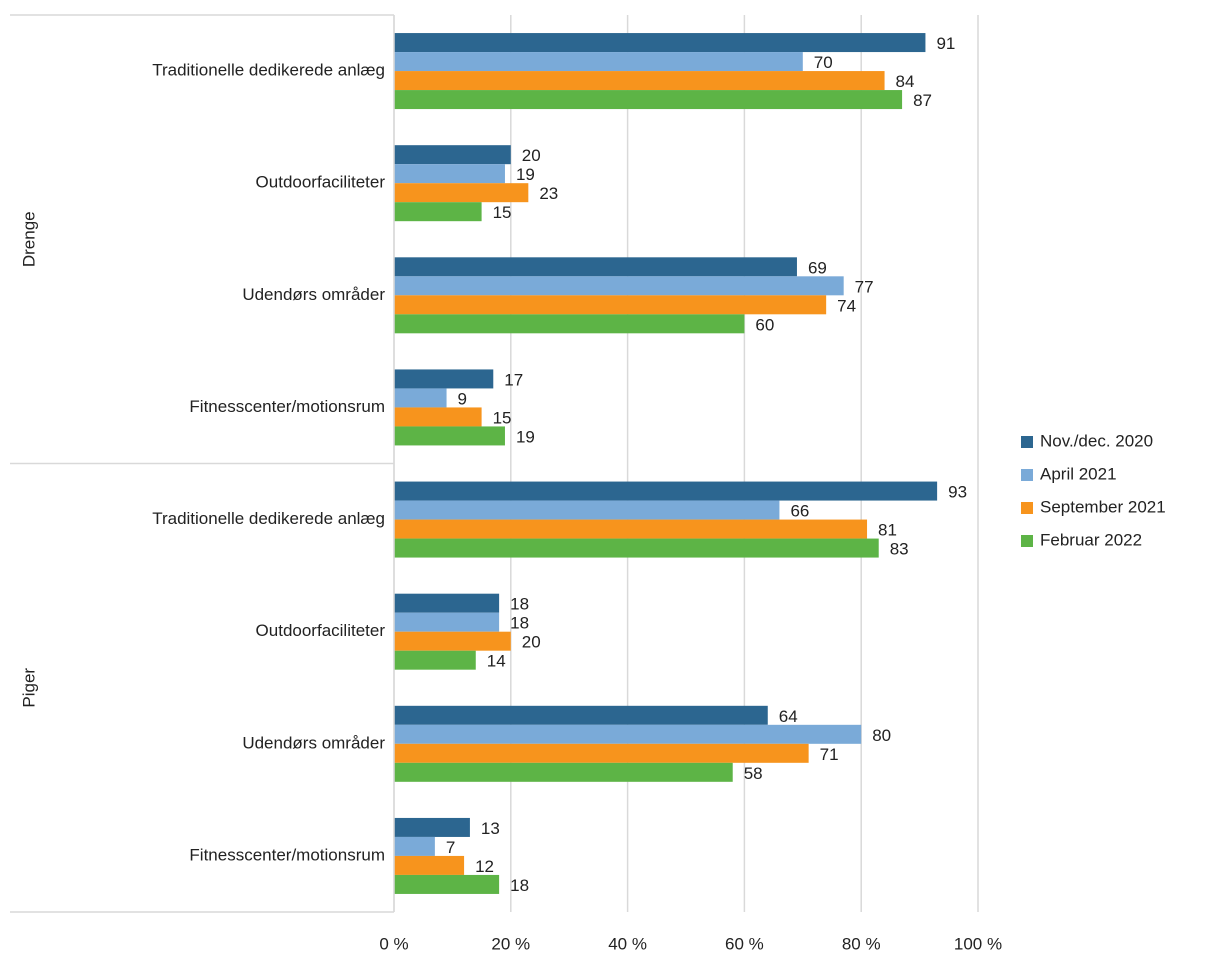 This screenshot has height=955, width=1232. I want to click on data-label: 69, so click(817, 267).